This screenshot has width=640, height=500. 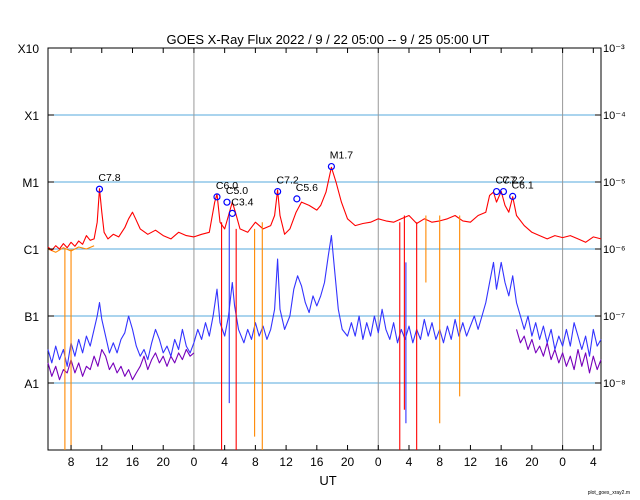 I want to click on y-right-tick-label: 10⁻⁸, so click(x=614, y=384).